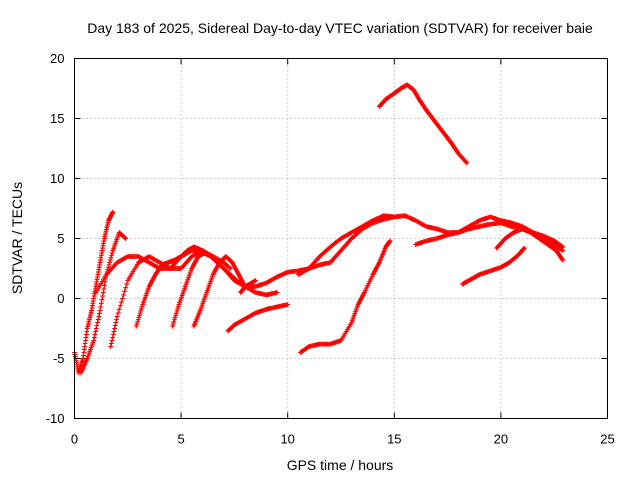 This screenshot has height=480, width=640. I want to click on y-tick-label: 5, so click(60, 238).